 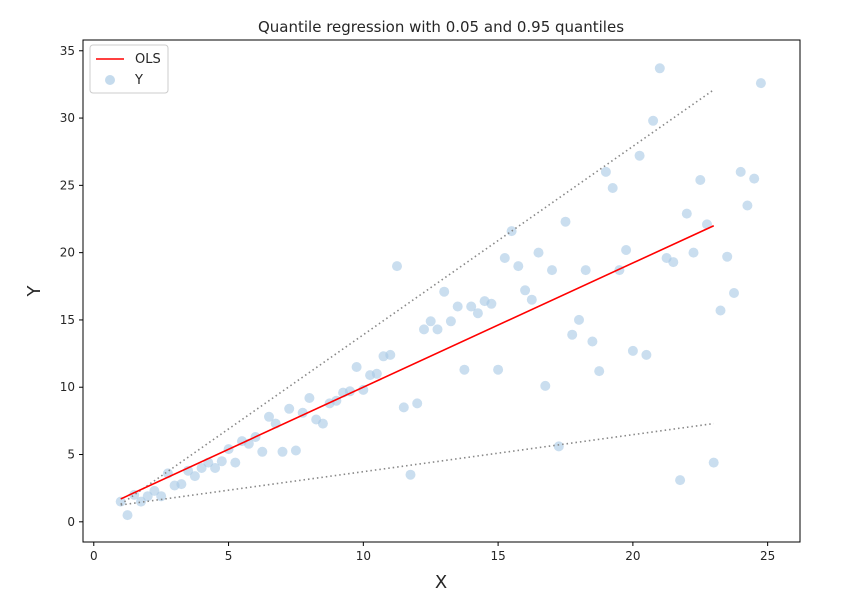 I want to click on x-axis-label: X, so click(x=441, y=582).